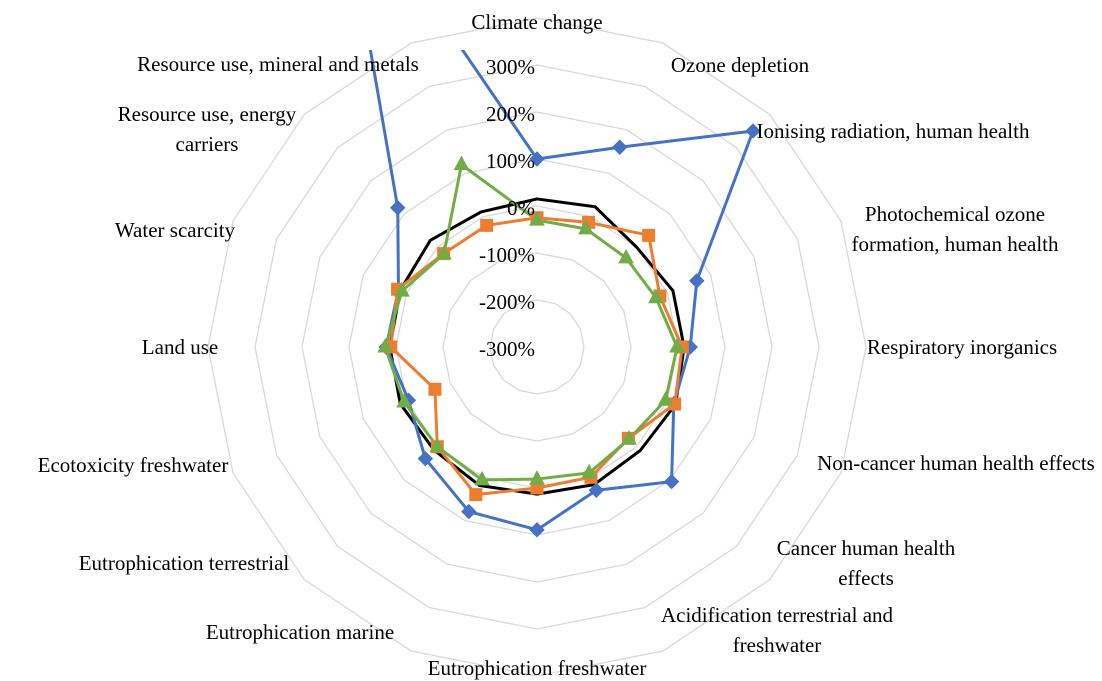 The image size is (1102, 681). Describe the element at coordinates (300, 632) in the screenshot. I see `category-label: Eutrophication marine` at that location.